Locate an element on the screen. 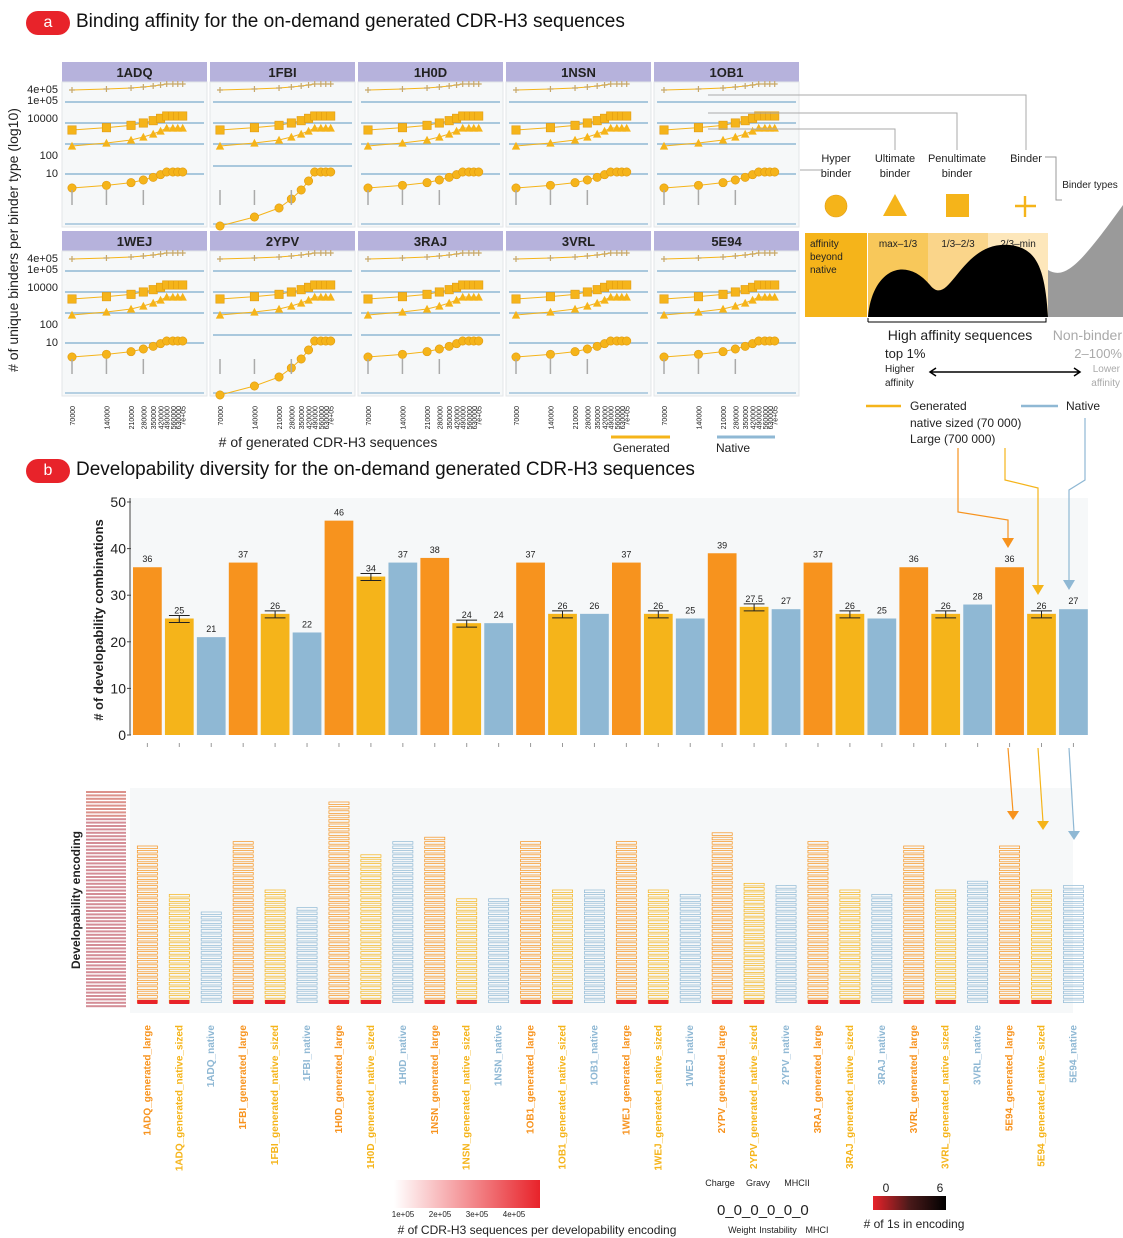  y-tick: 10 is located at coordinates (52, 174).